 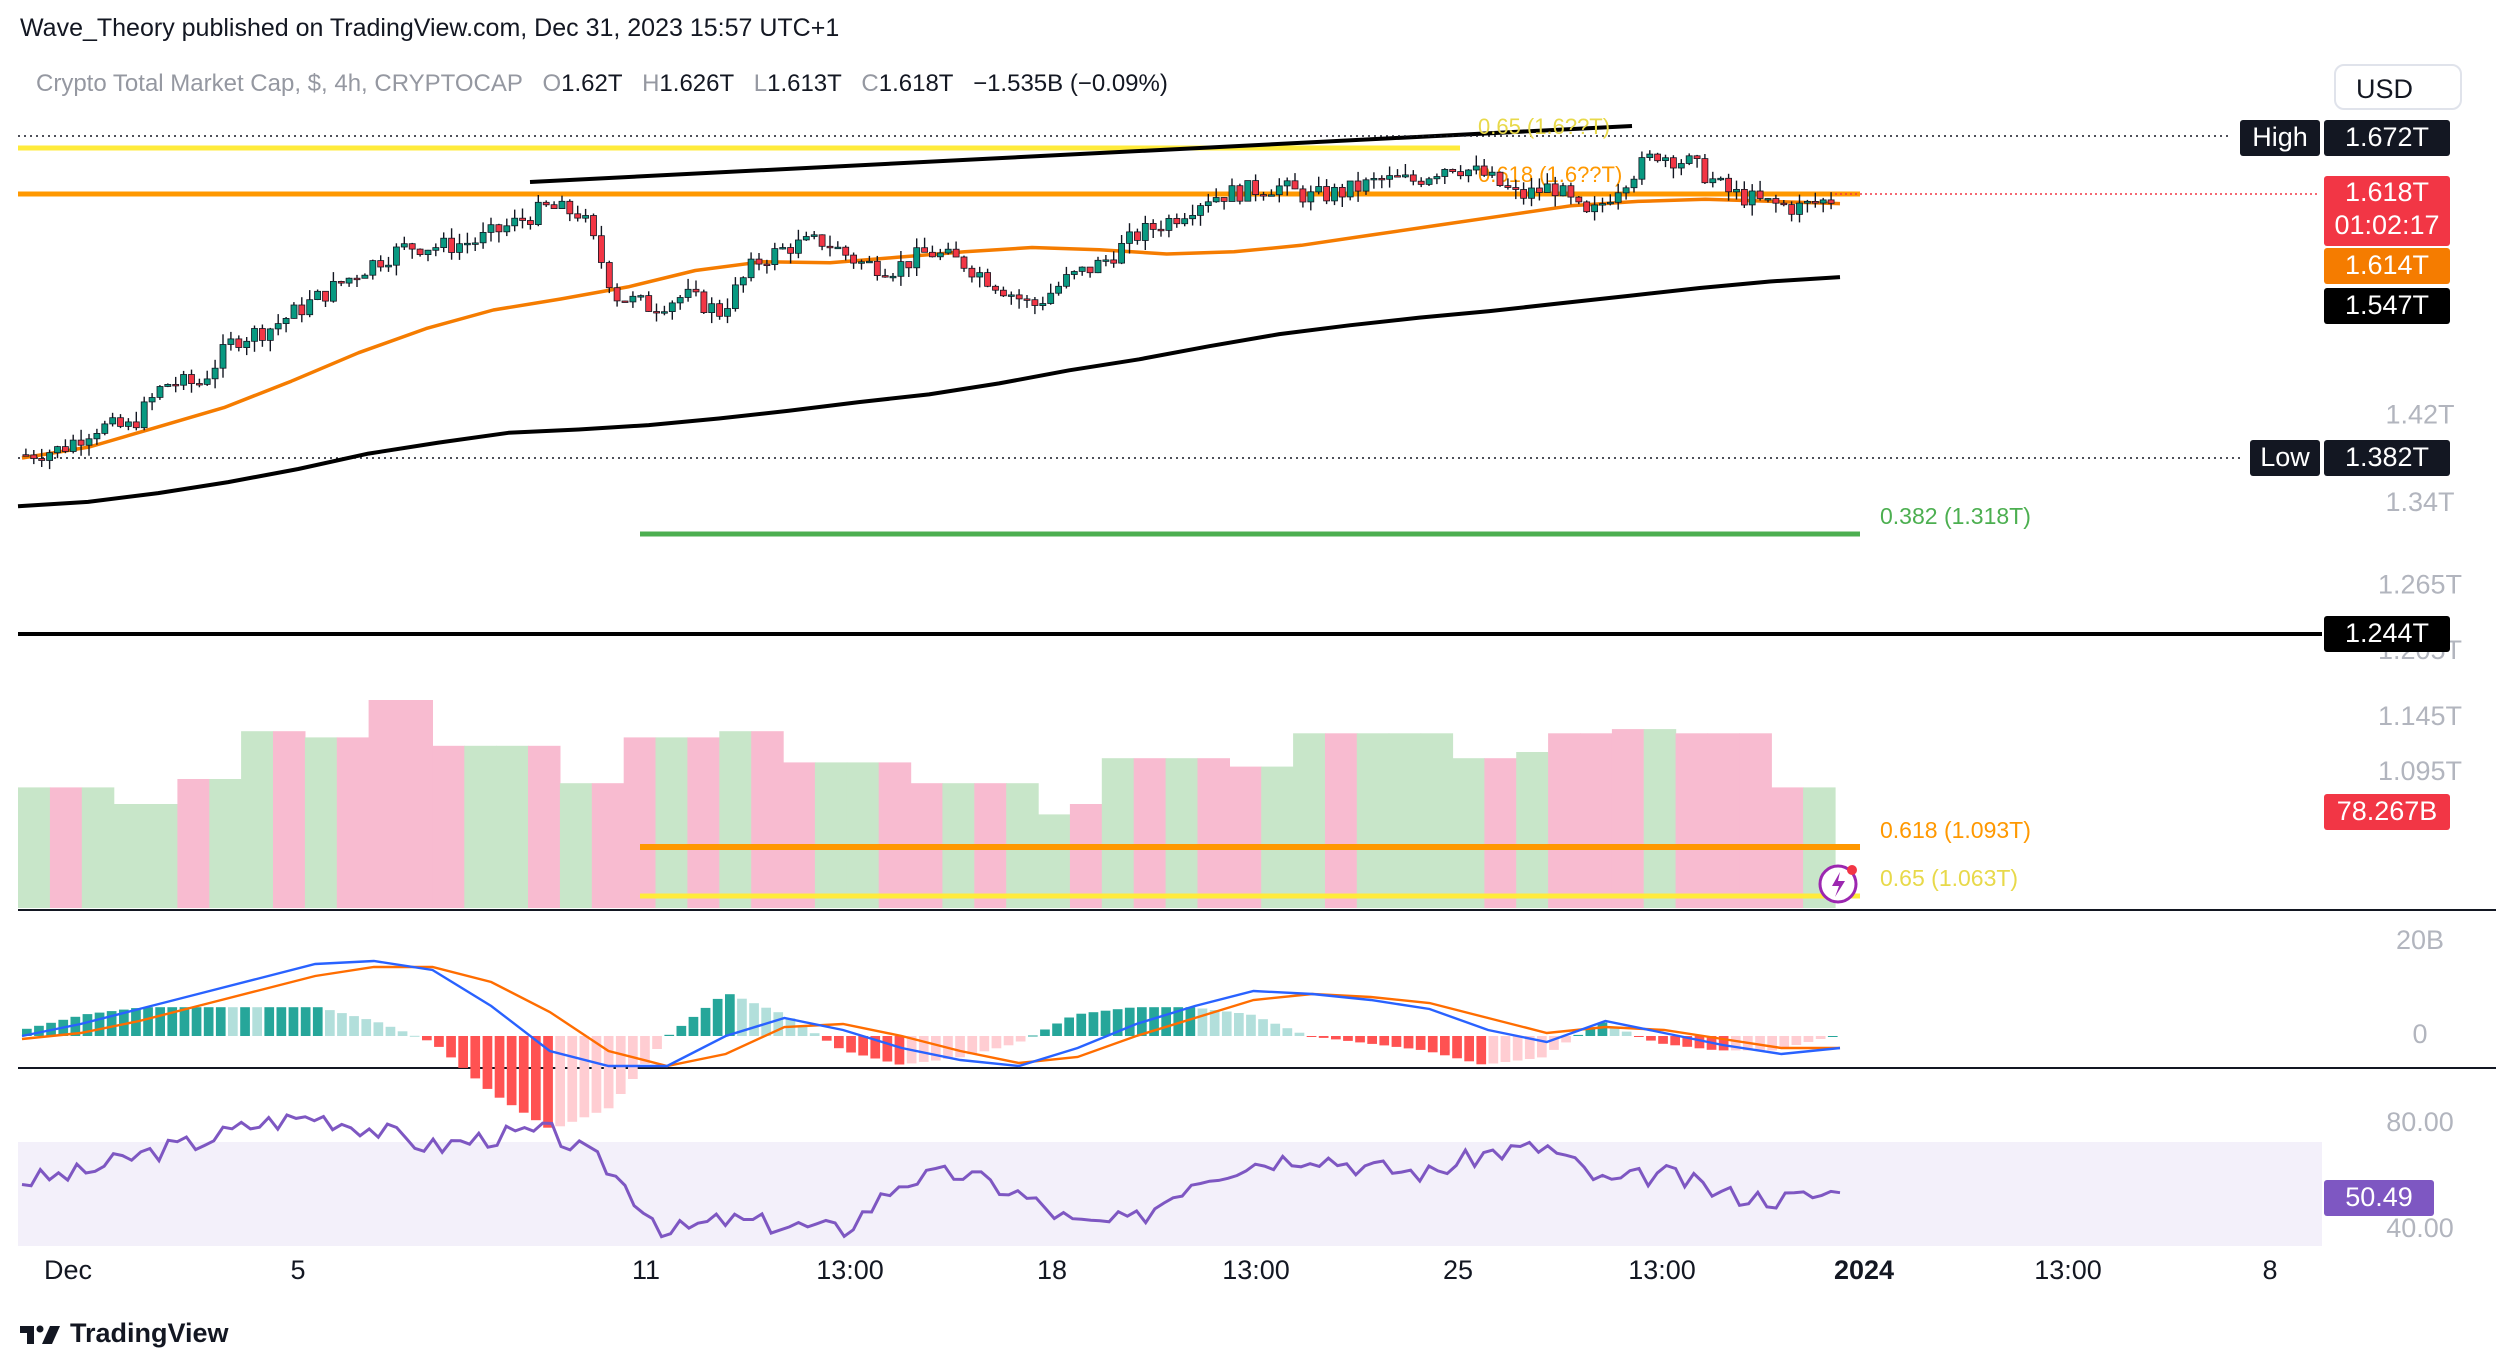 What do you see at coordinates (2387, 192) in the screenshot?
I see `last-price-tag: 1.618T` at bounding box center [2387, 192].